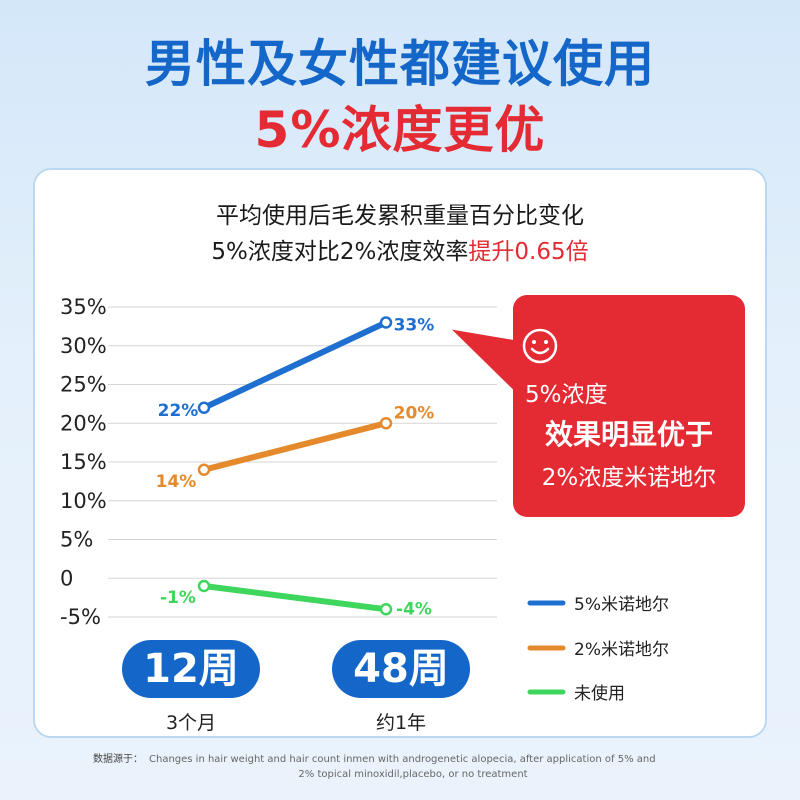 This screenshot has height=800, width=800. I want to click on time-pill-48-weeks: 48周, so click(401, 669).